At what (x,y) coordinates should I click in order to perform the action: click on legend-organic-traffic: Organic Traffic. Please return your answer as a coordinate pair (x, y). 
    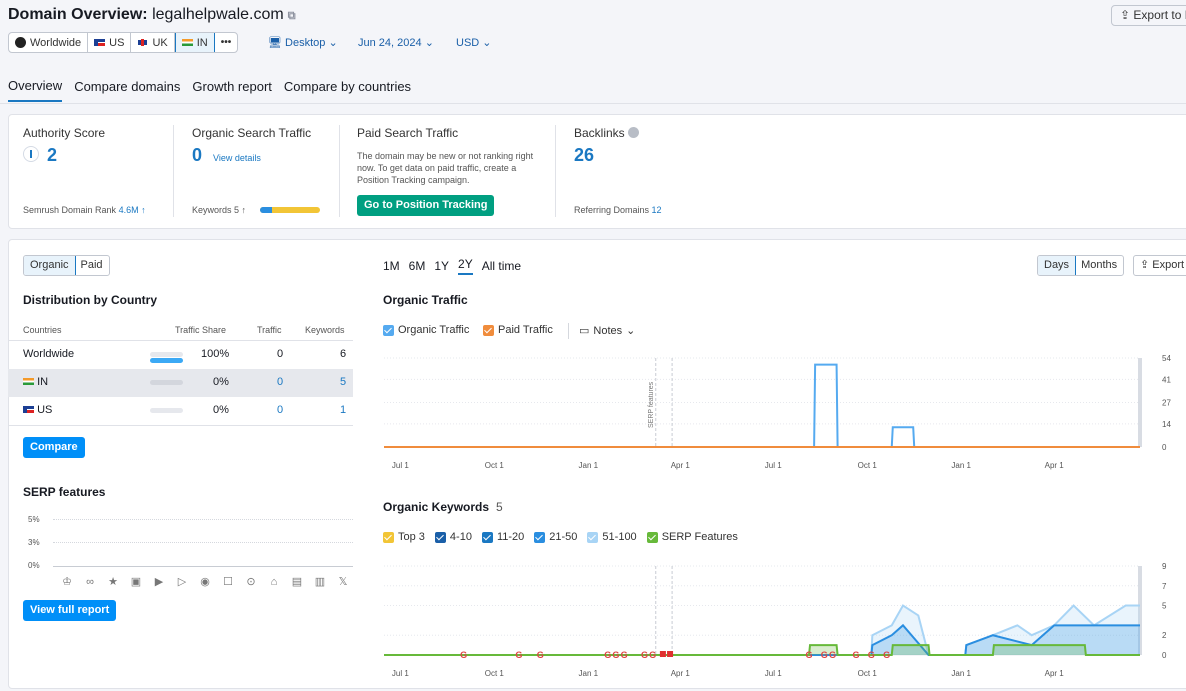
    Looking at the image, I should click on (426, 330).